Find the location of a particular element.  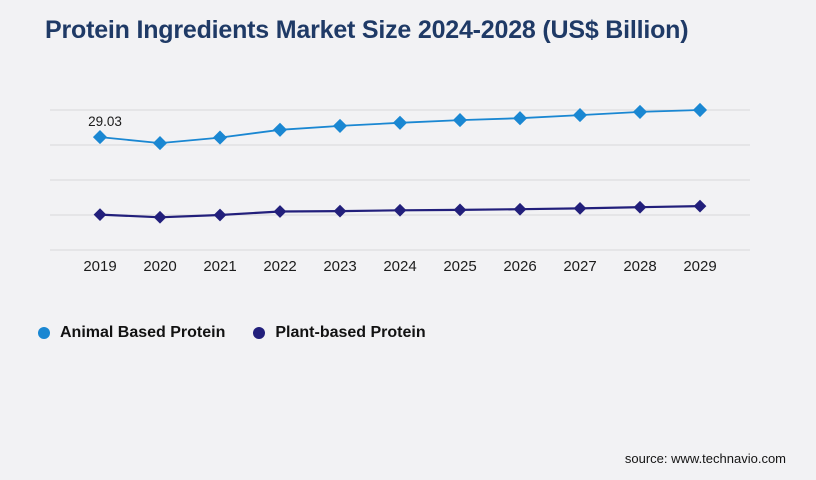

x-axis-tick-label: 2022 is located at coordinates (279, 266).